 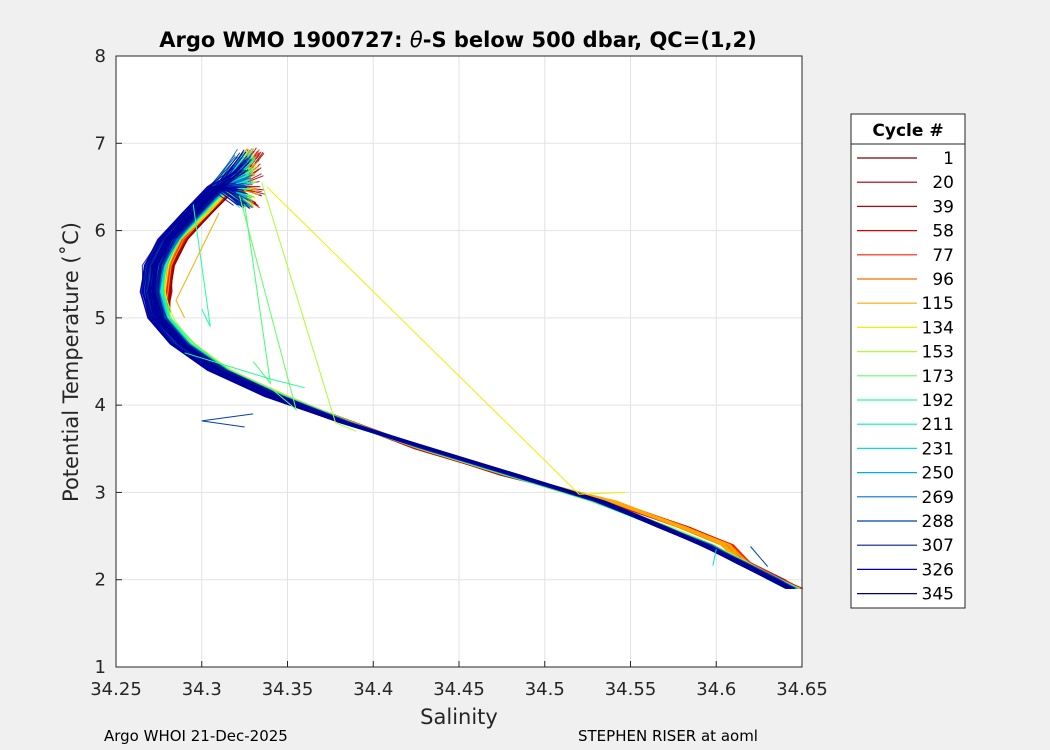 I want to click on x-tick-label: 34.45, so click(x=459, y=689).